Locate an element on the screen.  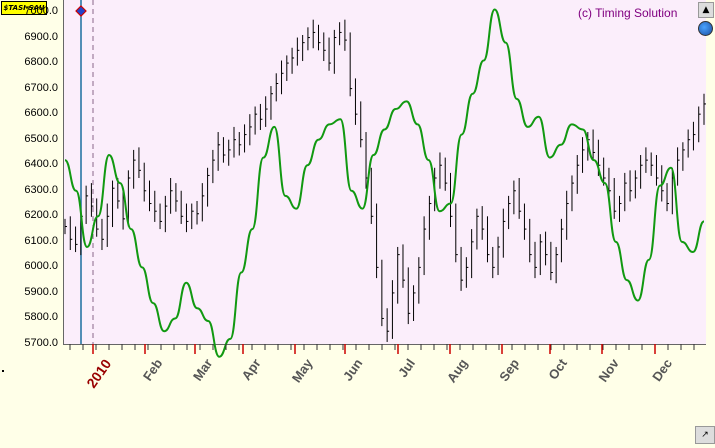
cursor-marker is located at coordinates (81, 11).